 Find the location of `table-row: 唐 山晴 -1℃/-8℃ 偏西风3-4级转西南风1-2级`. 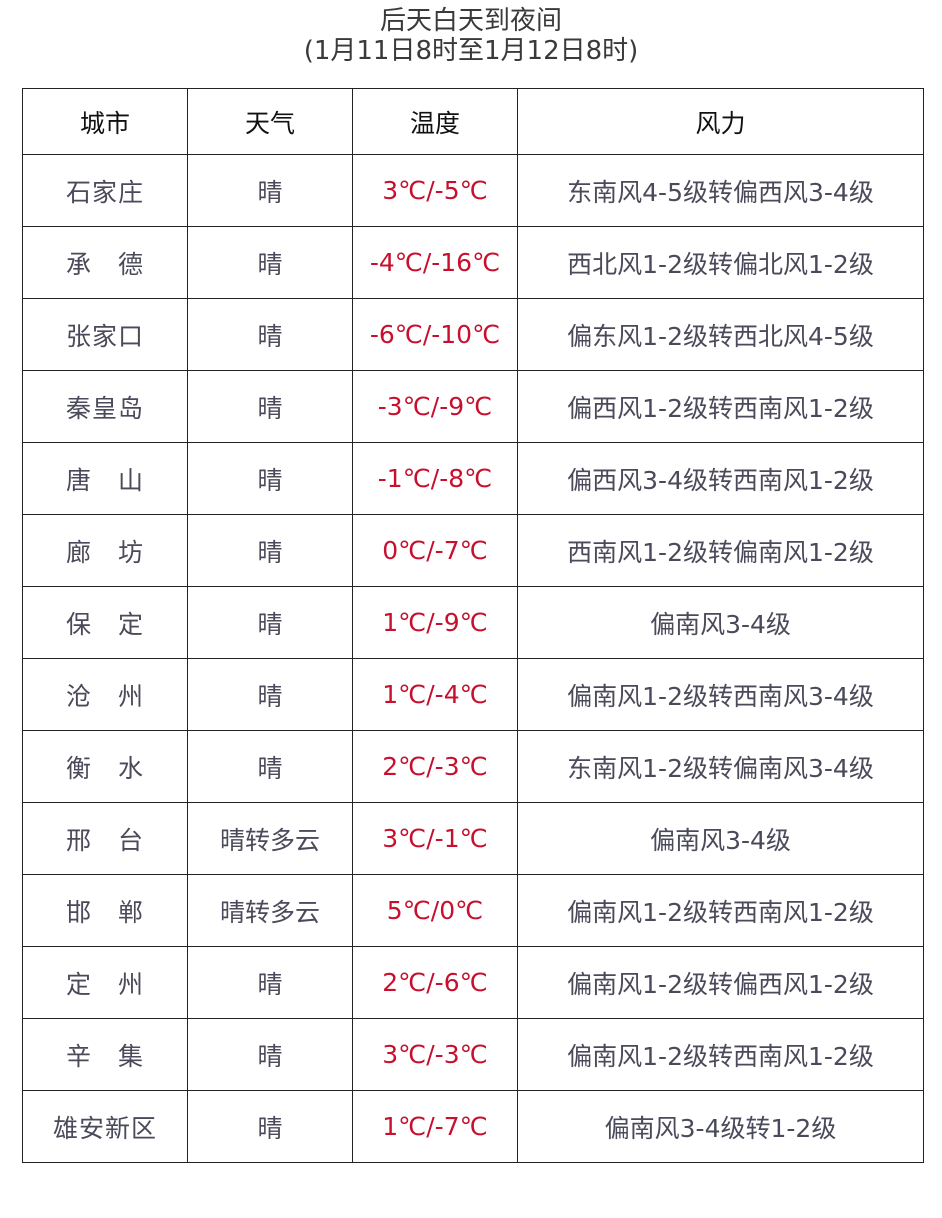

table-row: 唐 山晴 -1℃/-8℃ 偏西风3-4级转西南风1-2级 is located at coordinates (473, 478).